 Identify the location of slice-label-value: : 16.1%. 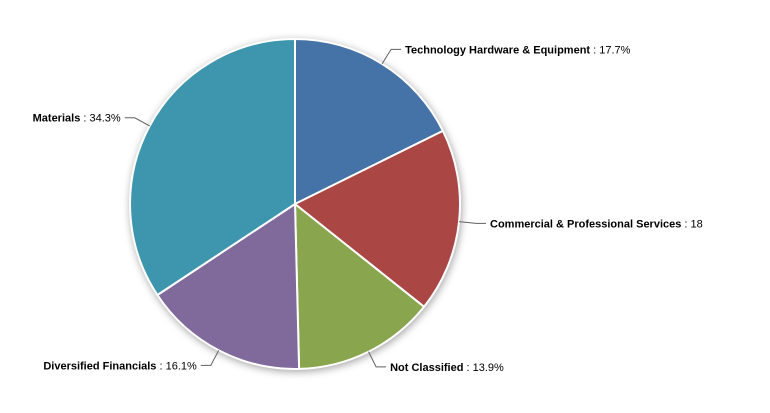
(176, 366).